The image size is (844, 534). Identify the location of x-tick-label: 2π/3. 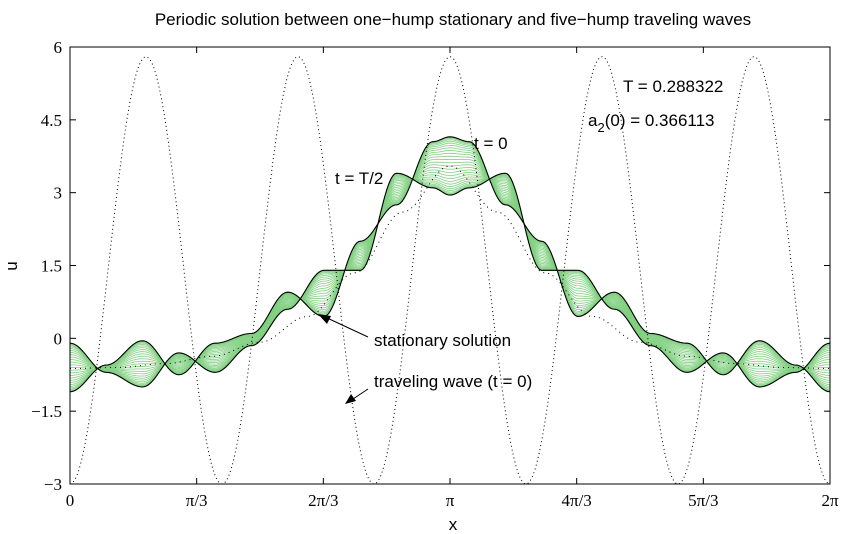
(323, 500).